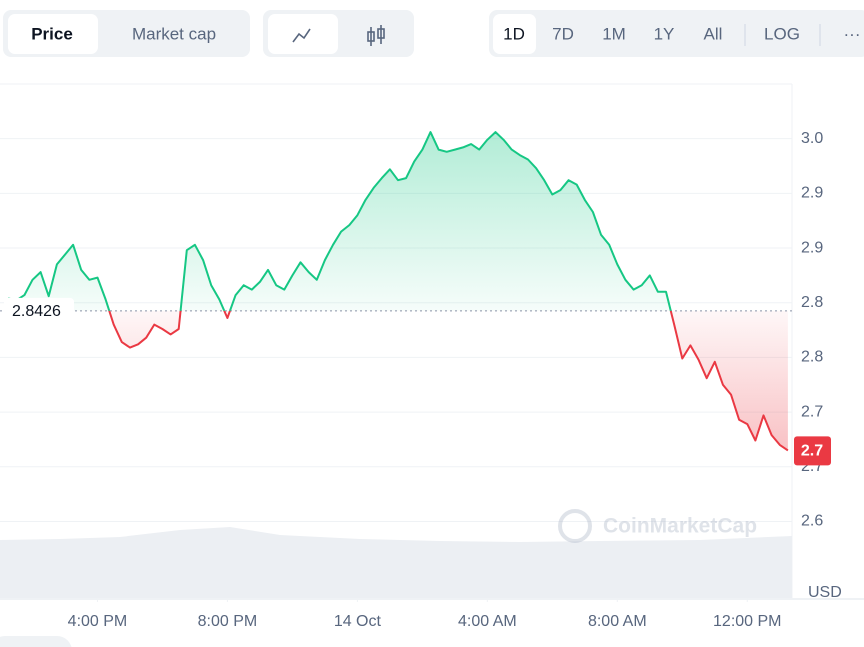 This screenshot has width=864, height=647. Describe the element at coordinates (228, 621) in the screenshot. I see `x-tick-label: 8:00 PM` at that location.